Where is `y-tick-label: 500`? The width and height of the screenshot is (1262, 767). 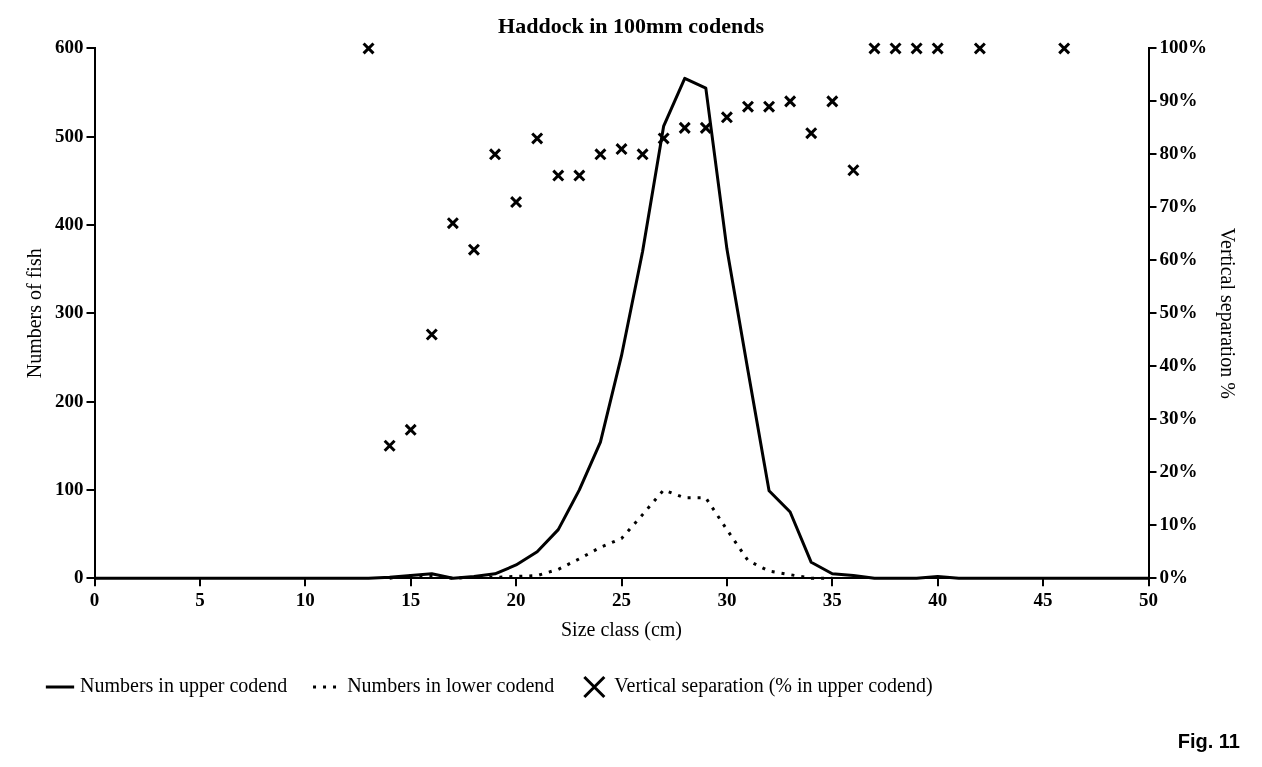
y-tick-label: 500 is located at coordinates (69, 135).